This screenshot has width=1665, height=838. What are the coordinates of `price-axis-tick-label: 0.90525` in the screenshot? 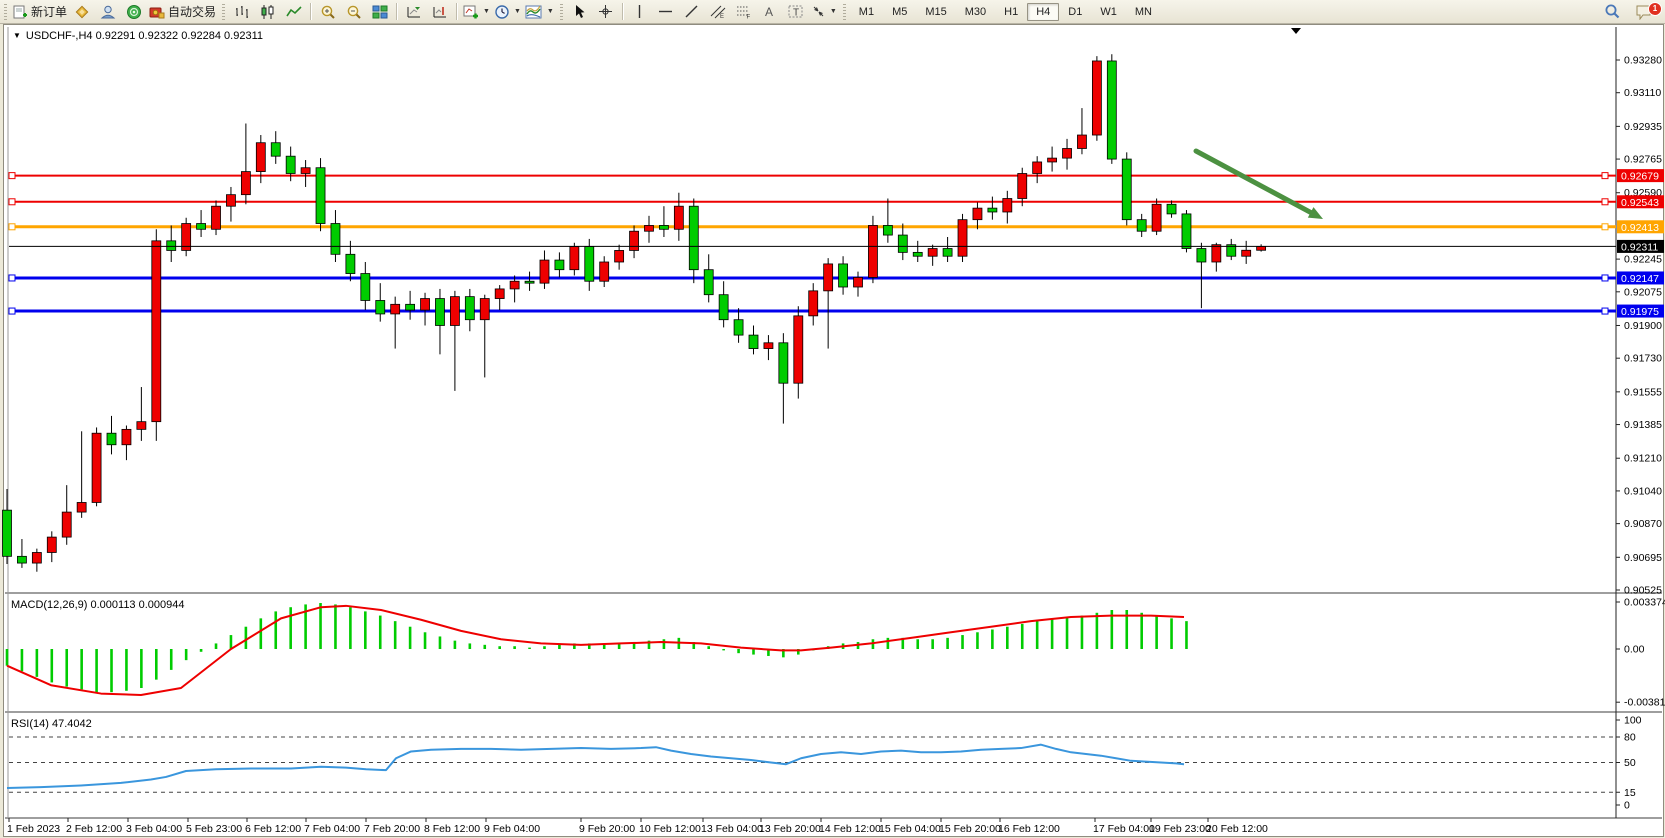 It's located at (1643, 590).